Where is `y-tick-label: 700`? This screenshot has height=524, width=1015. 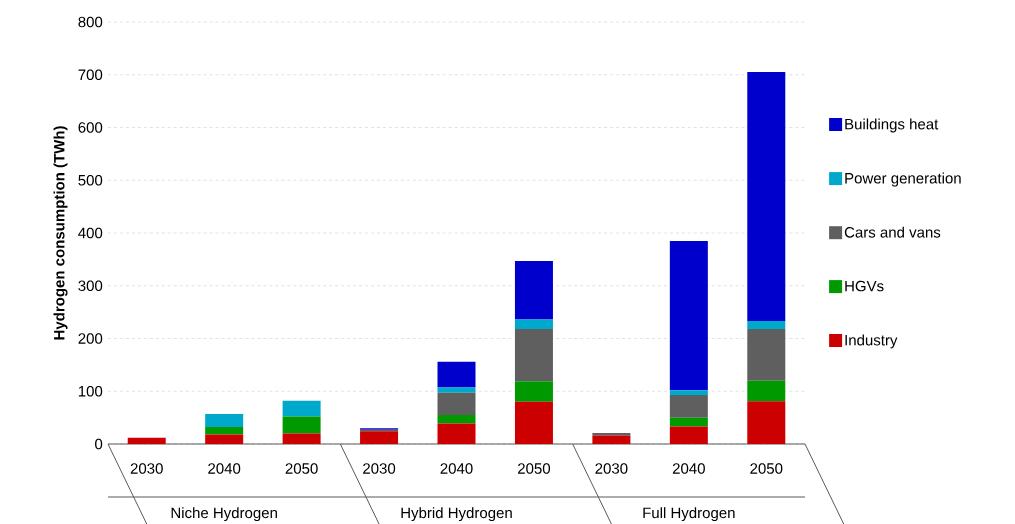 y-tick-label: 700 is located at coordinates (90, 75).